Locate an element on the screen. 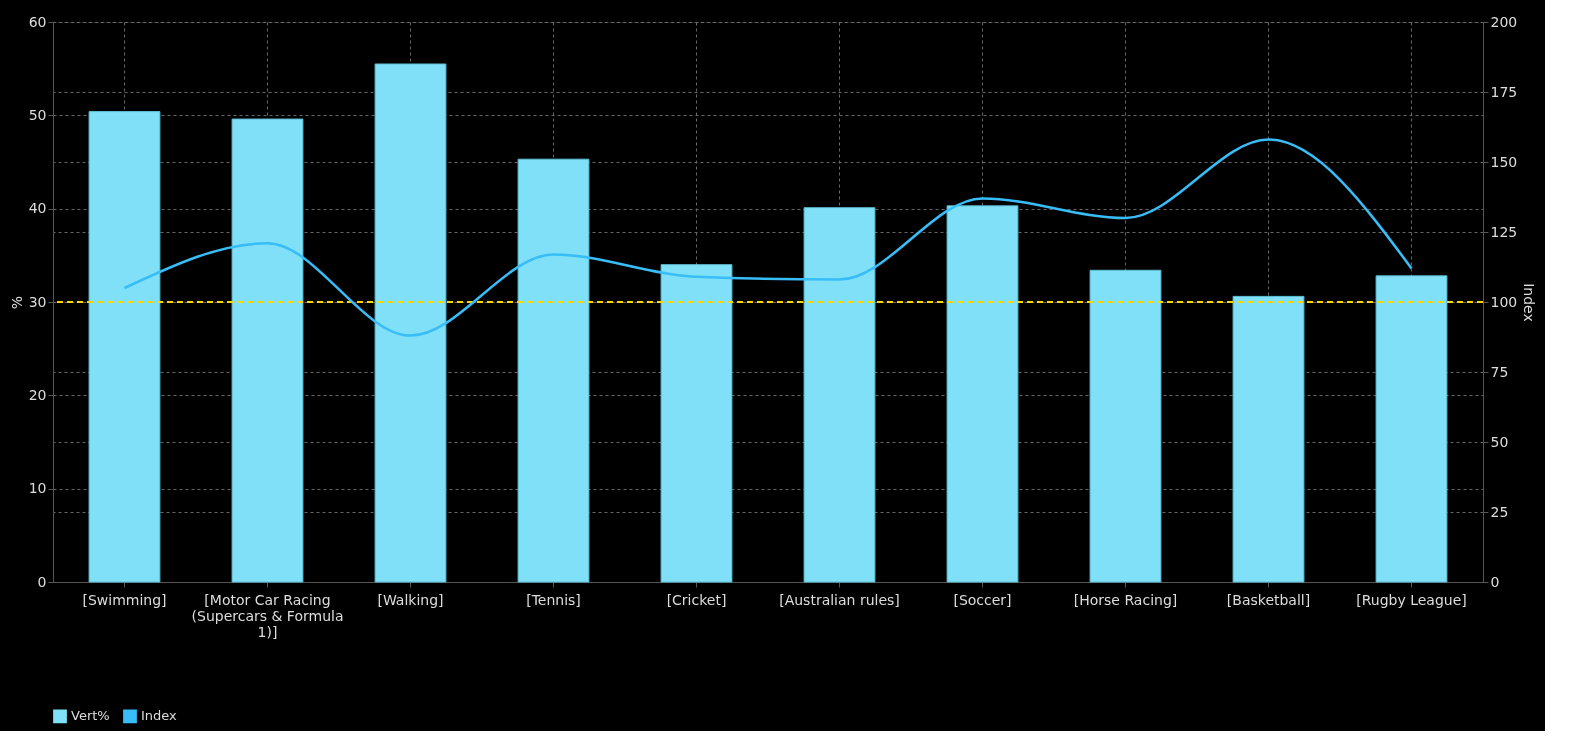  x-tick-label: [Horse Racing] is located at coordinates (1125, 599).